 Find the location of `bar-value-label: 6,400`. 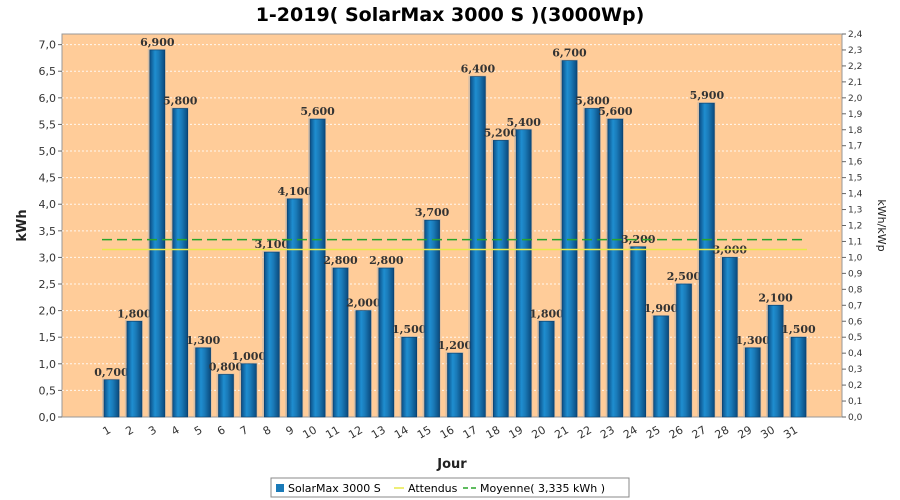

bar-value-label: 6,400 is located at coordinates (478, 69).